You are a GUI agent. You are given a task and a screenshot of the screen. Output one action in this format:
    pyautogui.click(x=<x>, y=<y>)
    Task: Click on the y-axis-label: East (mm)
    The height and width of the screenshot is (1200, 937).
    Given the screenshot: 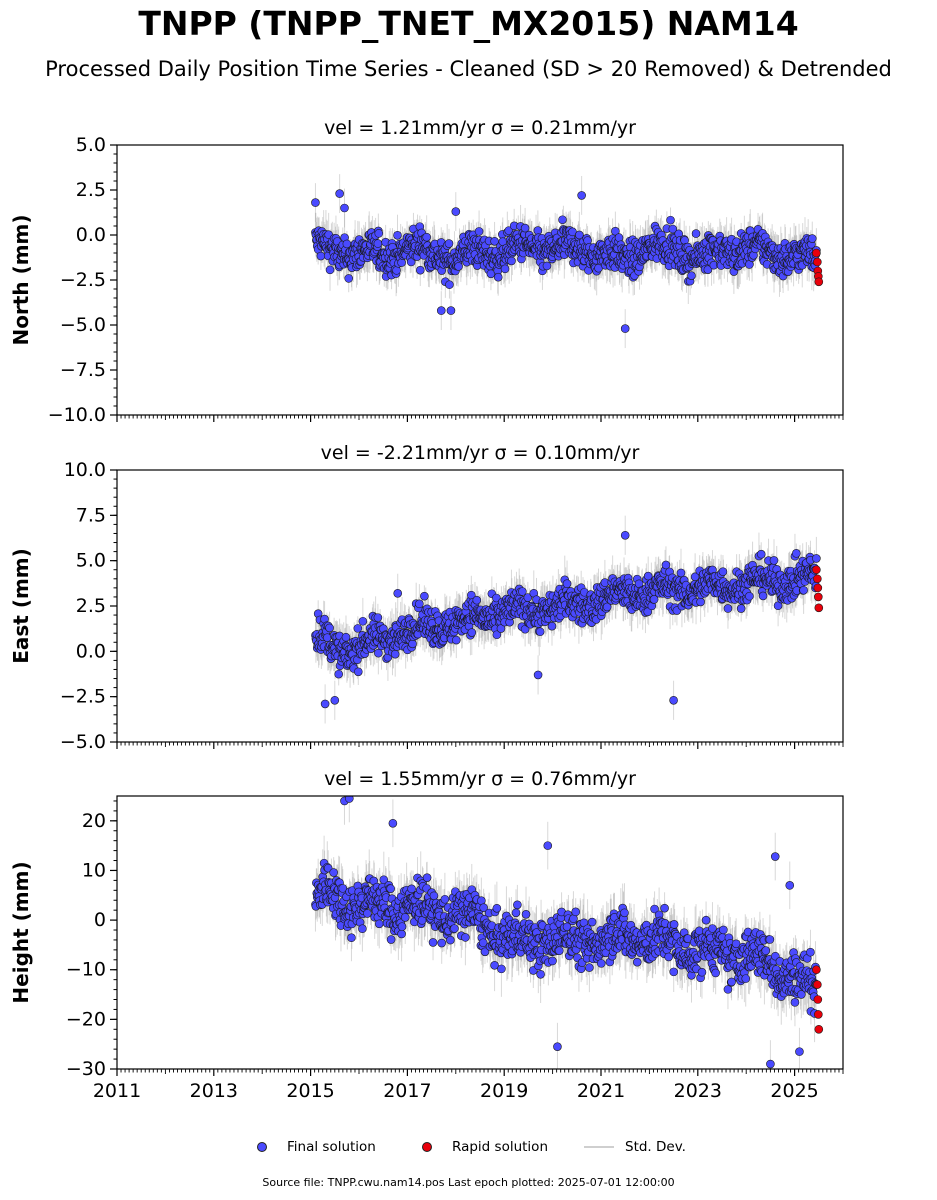 What is the action you would take?
    pyautogui.click(x=21, y=606)
    